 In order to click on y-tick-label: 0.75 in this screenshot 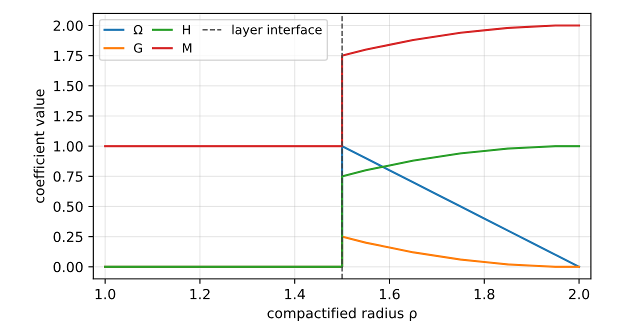, I will do `click(68, 176)`.